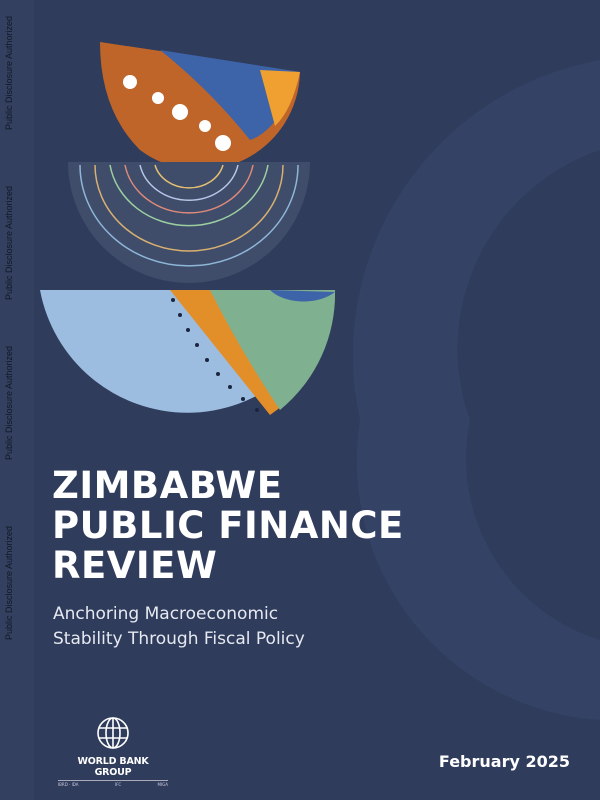 This screenshot has width=600, height=800. What do you see at coordinates (200, 106) in the screenshot?
I see `top-bowl` at bounding box center [200, 106].